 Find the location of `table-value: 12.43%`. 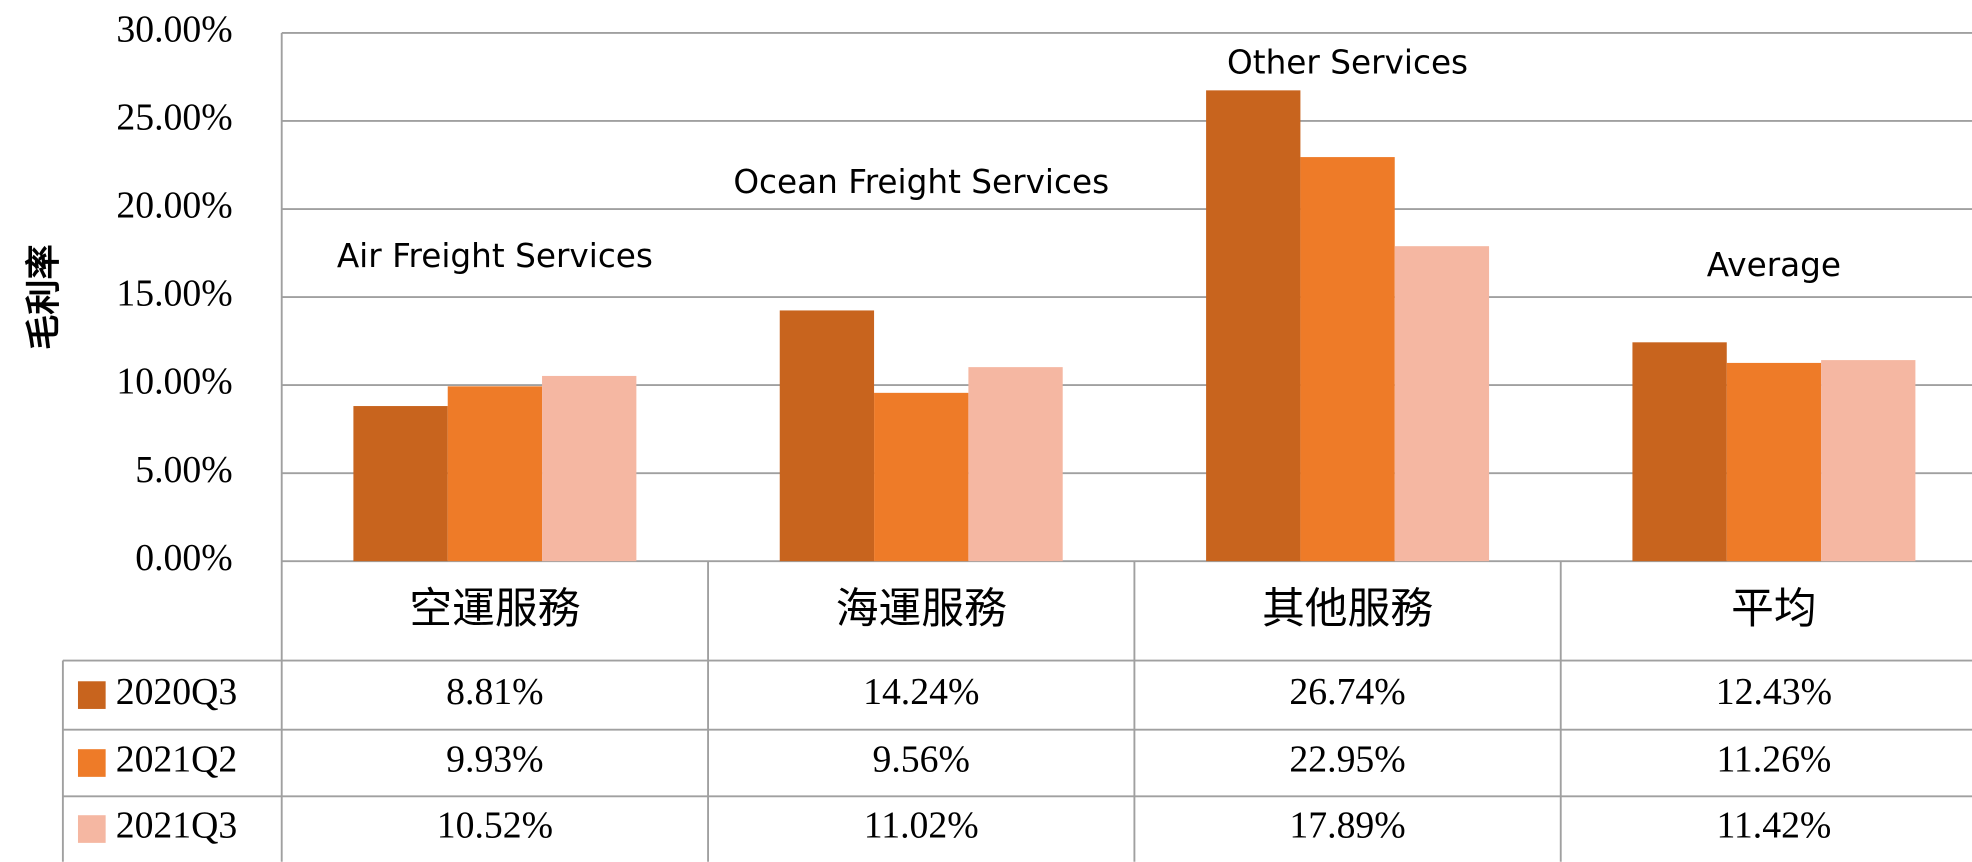

table-value: 12.43% is located at coordinates (1774, 692).